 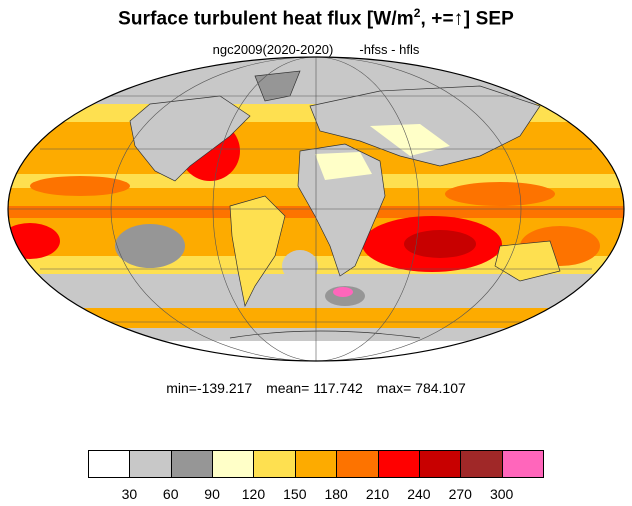 What do you see at coordinates (170, 494) in the screenshot?
I see `colorbar-label: 60` at bounding box center [170, 494].